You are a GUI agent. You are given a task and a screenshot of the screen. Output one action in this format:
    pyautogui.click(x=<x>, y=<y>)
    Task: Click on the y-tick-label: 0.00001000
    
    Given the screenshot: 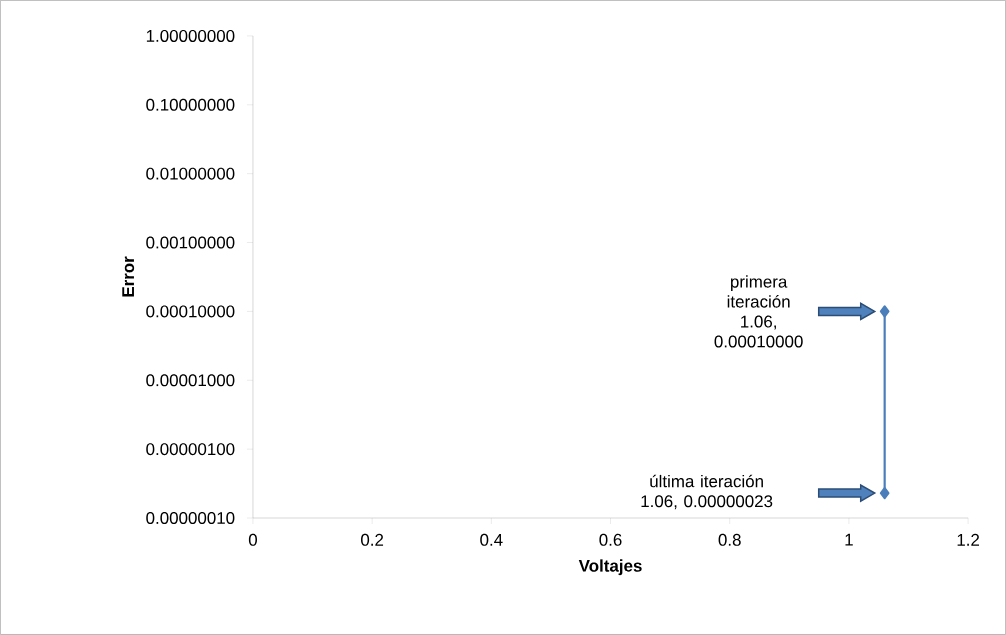 What is the action you would take?
    pyautogui.click(x=190, y=380)
    